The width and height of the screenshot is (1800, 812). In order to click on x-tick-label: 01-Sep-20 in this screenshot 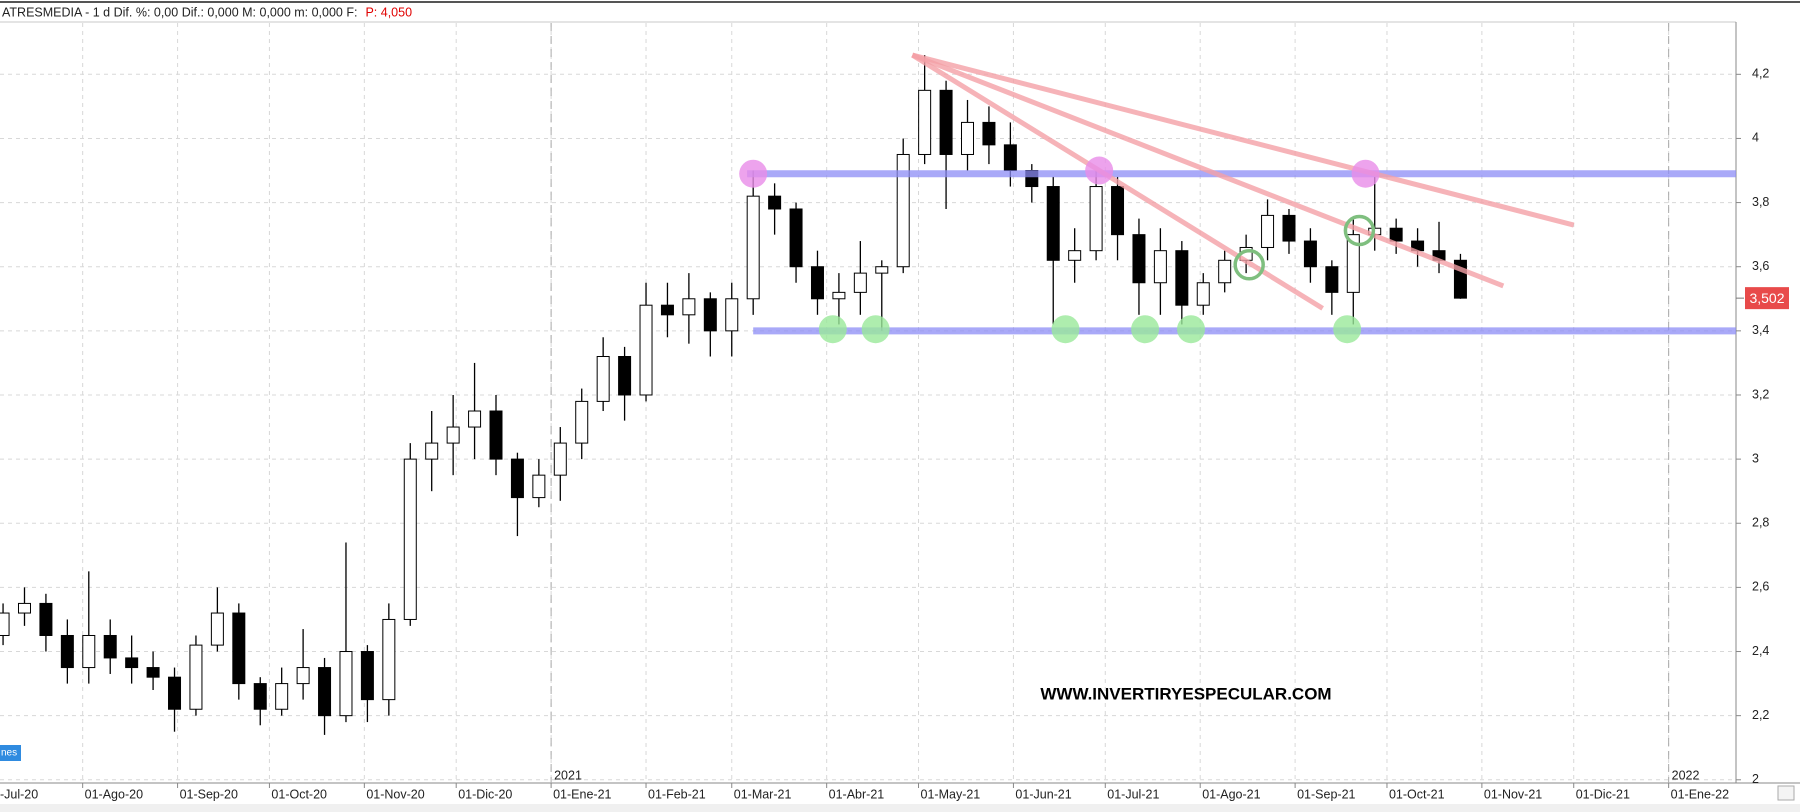, I will do `click(209, 794)`.